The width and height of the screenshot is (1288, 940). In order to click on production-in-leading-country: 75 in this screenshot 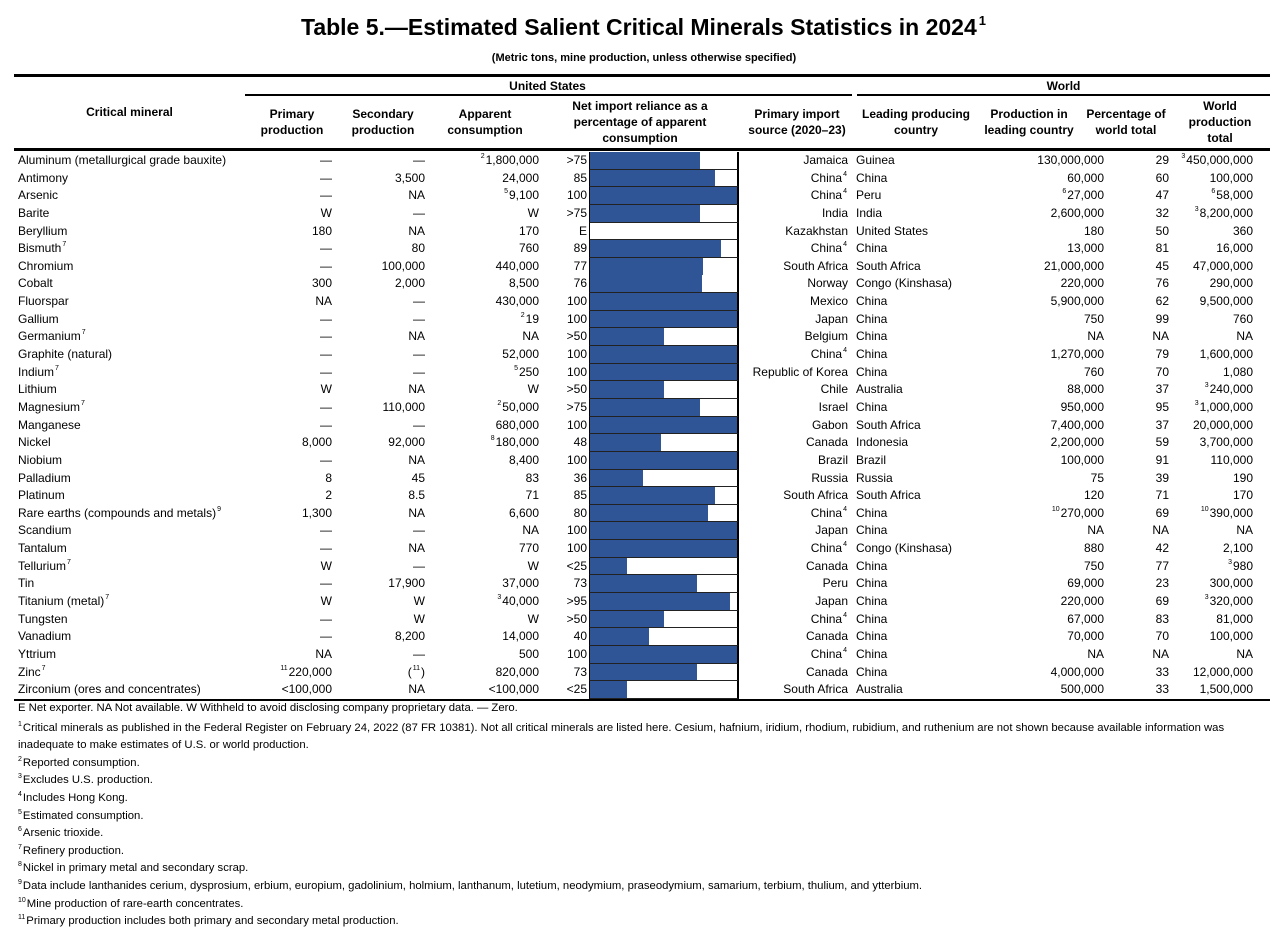, I will do `click(1036, 479)`.